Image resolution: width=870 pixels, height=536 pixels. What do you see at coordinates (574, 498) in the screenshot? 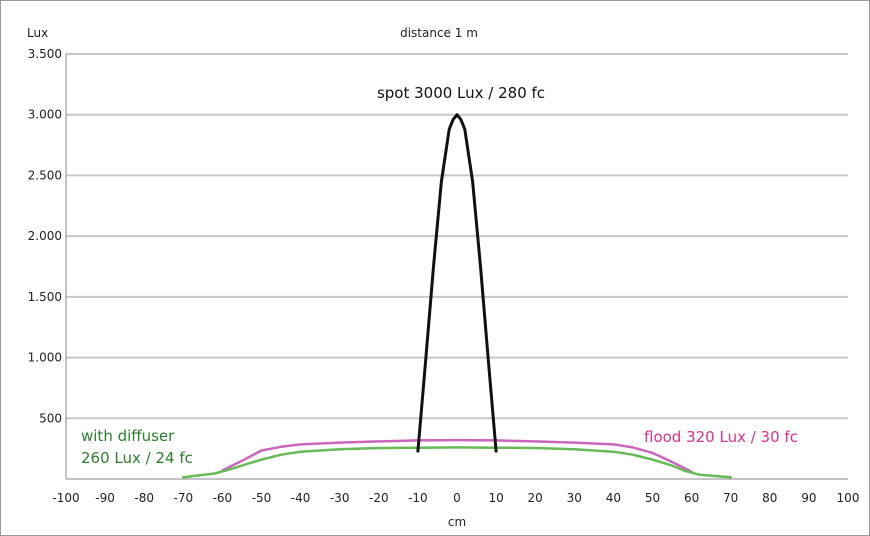
I see `x-tick-label: 30` at bounding box center [574, 498].